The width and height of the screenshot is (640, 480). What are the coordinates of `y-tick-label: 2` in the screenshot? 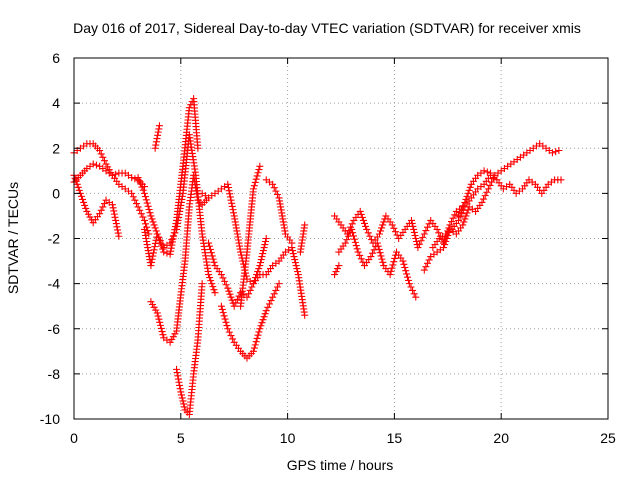 It's located at (56, 148).